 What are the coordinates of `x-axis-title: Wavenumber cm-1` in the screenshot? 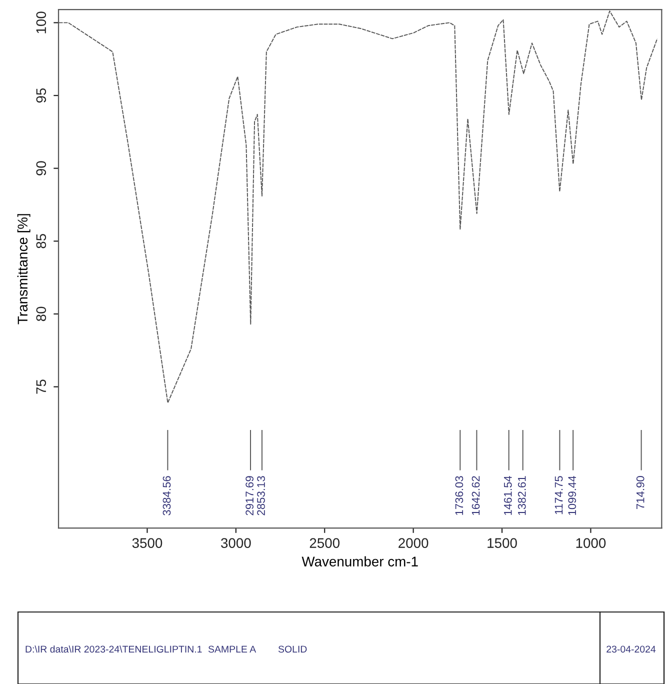 It's located at (360, 561).